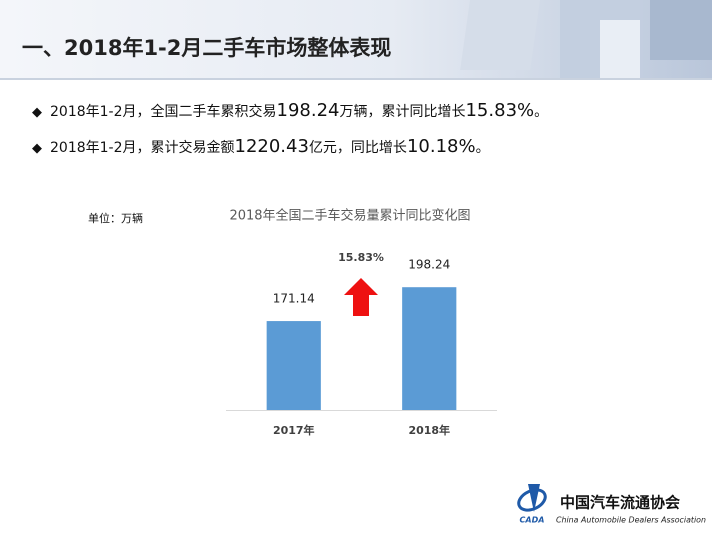 The image size is (712, 536). Describe the element at coordinates (308, 110) in the screenshot. I see `bullet-number: 198.24` at that location.